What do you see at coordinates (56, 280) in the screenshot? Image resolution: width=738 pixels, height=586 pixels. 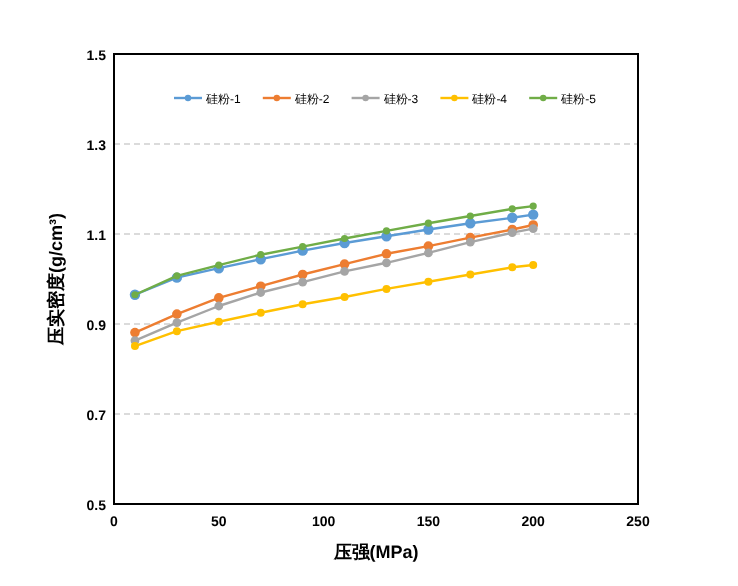 I see `y-axis-title: 压实密度(g/cm³)` at bounding box center [56, 280].